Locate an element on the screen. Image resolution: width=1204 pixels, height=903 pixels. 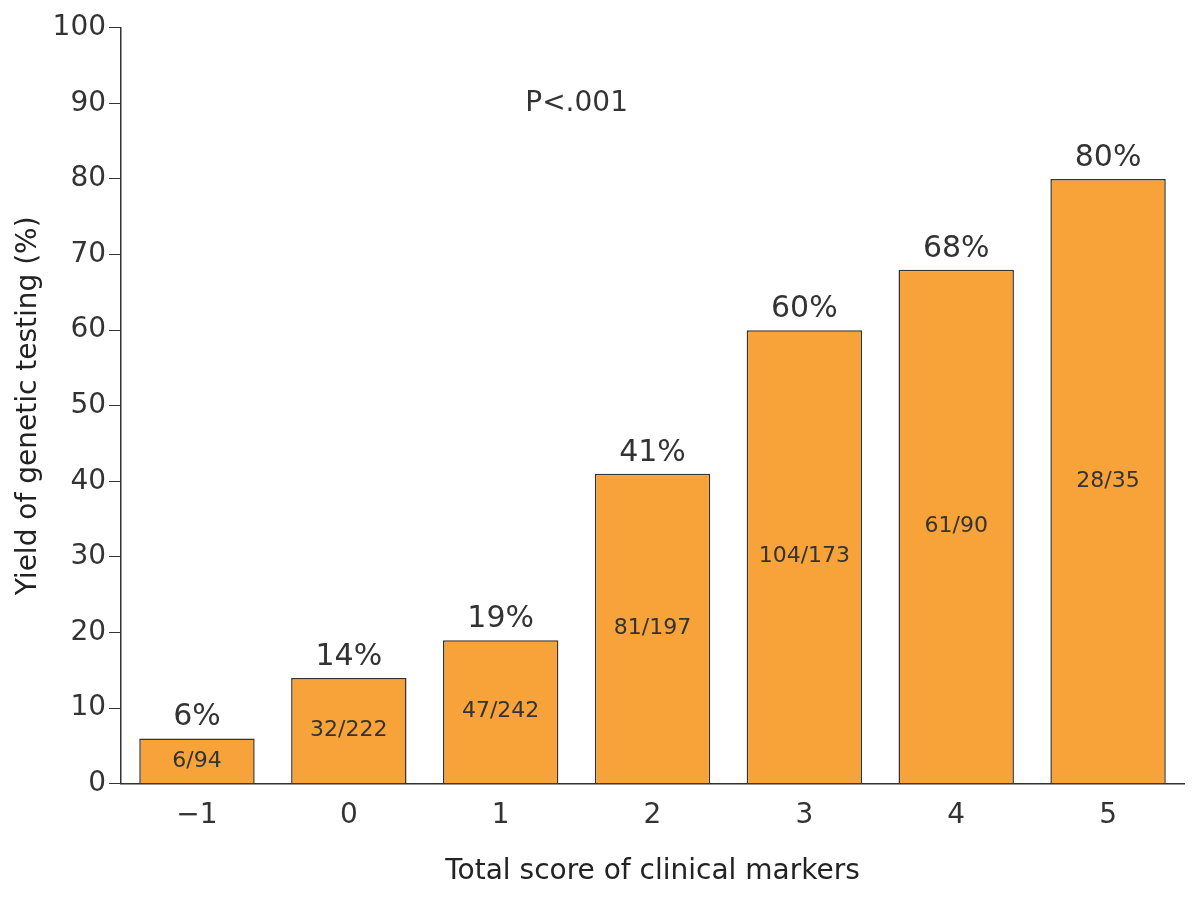
annotation: 6/94 is located at coordinates (197, 759).